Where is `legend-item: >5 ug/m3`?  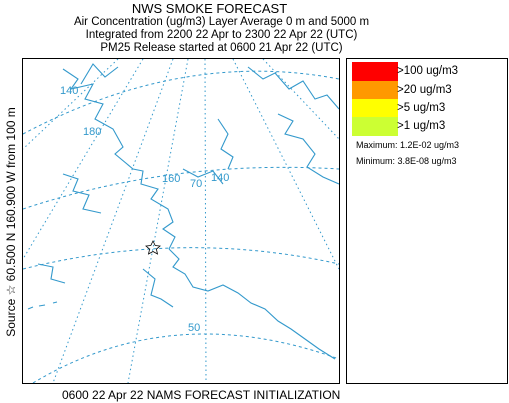 legend-item: >5 ug/m3 is located at coordinates (427, 108).